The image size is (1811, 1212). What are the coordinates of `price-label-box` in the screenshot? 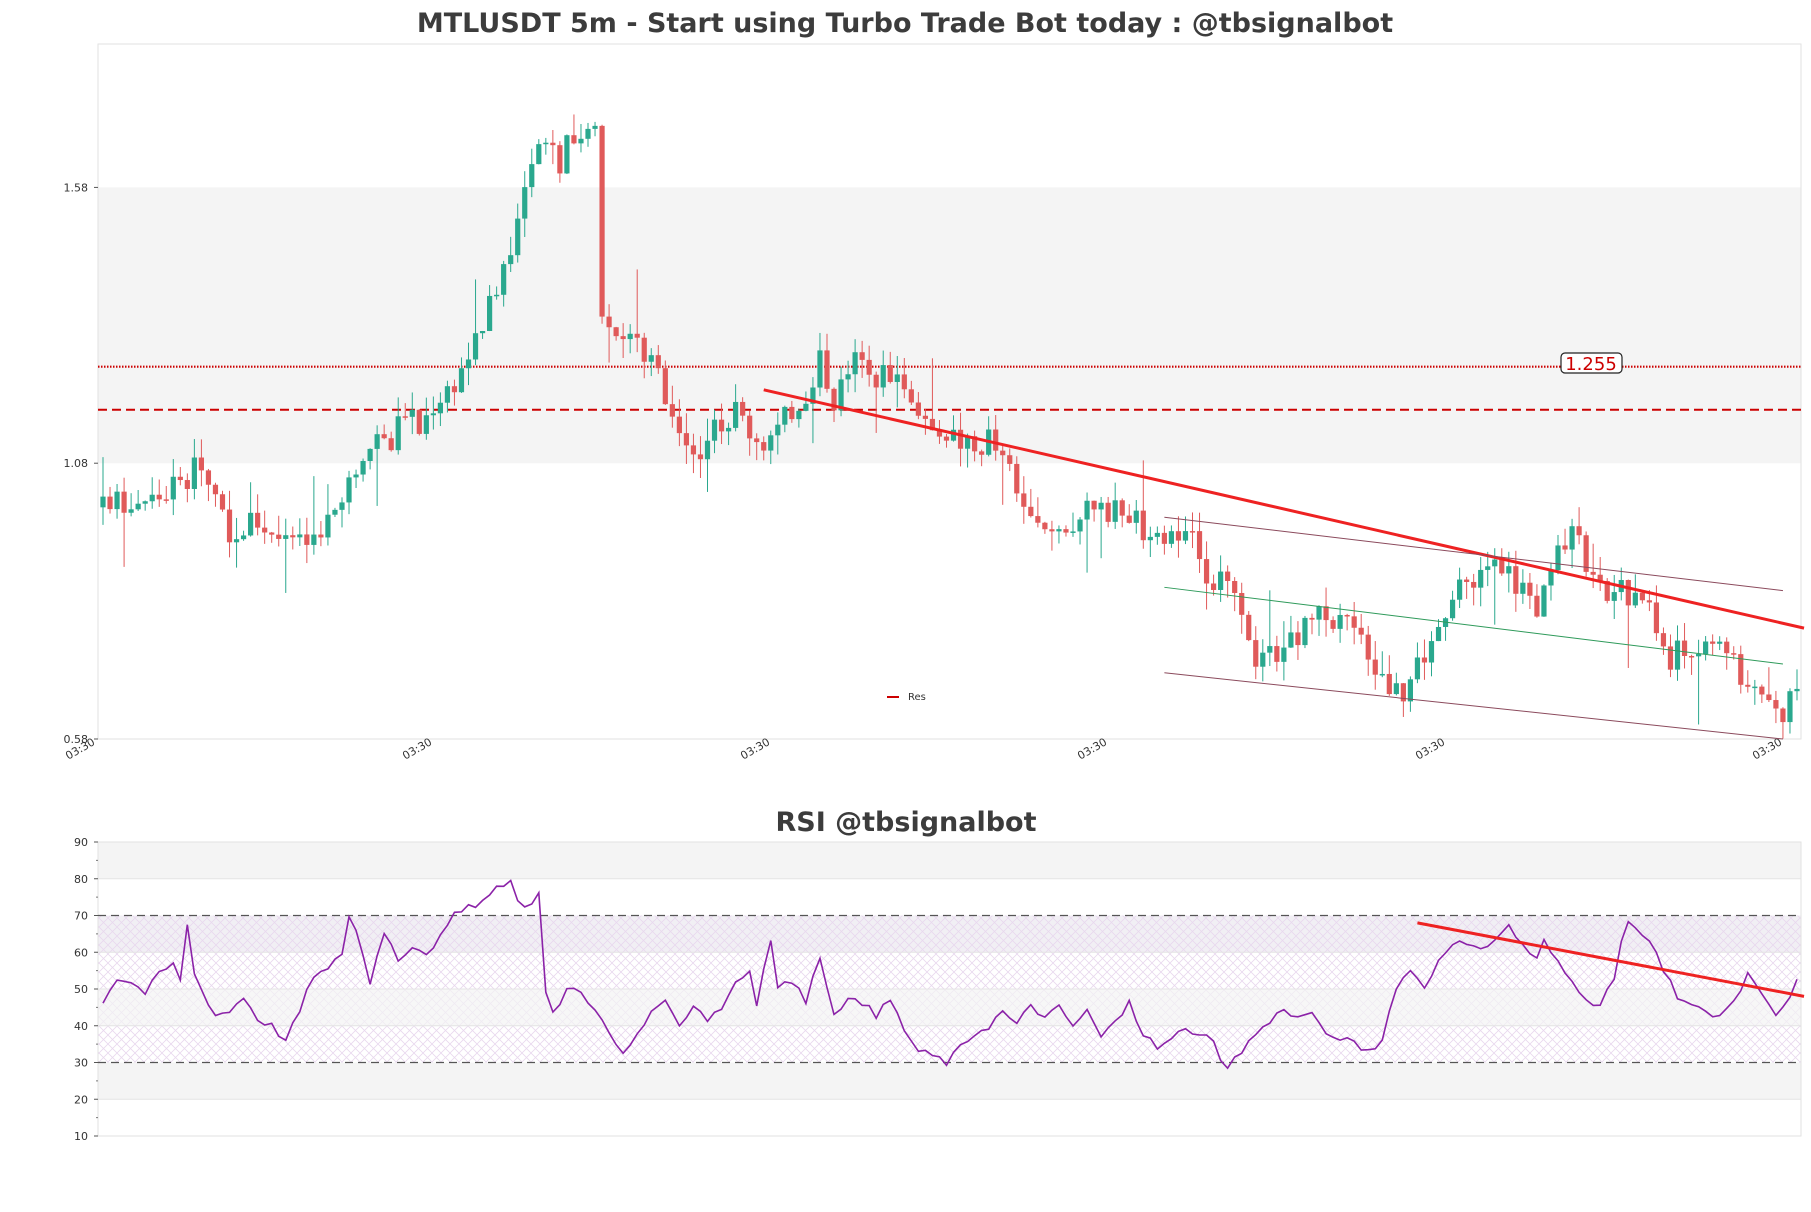 It's located at (1591, 363).